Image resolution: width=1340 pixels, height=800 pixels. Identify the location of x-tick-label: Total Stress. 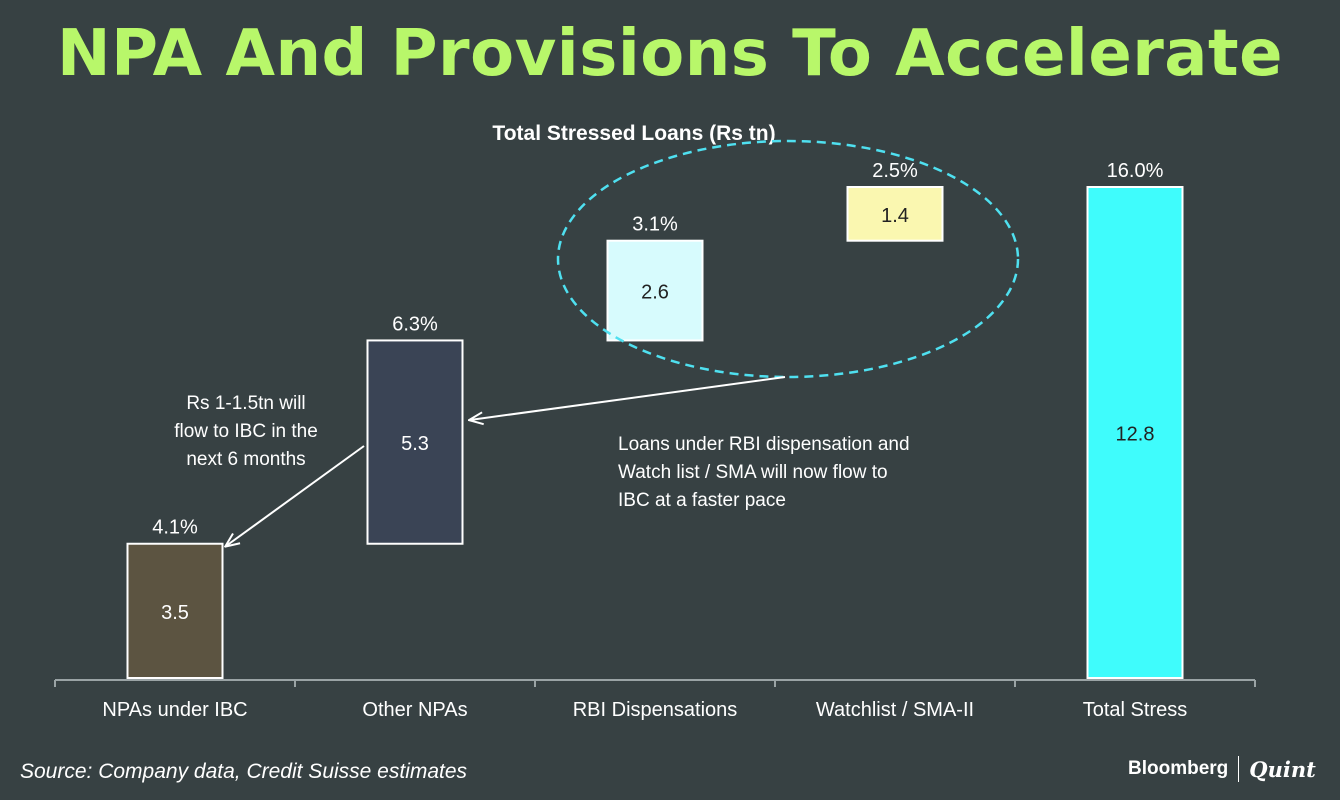
(1135, 710).